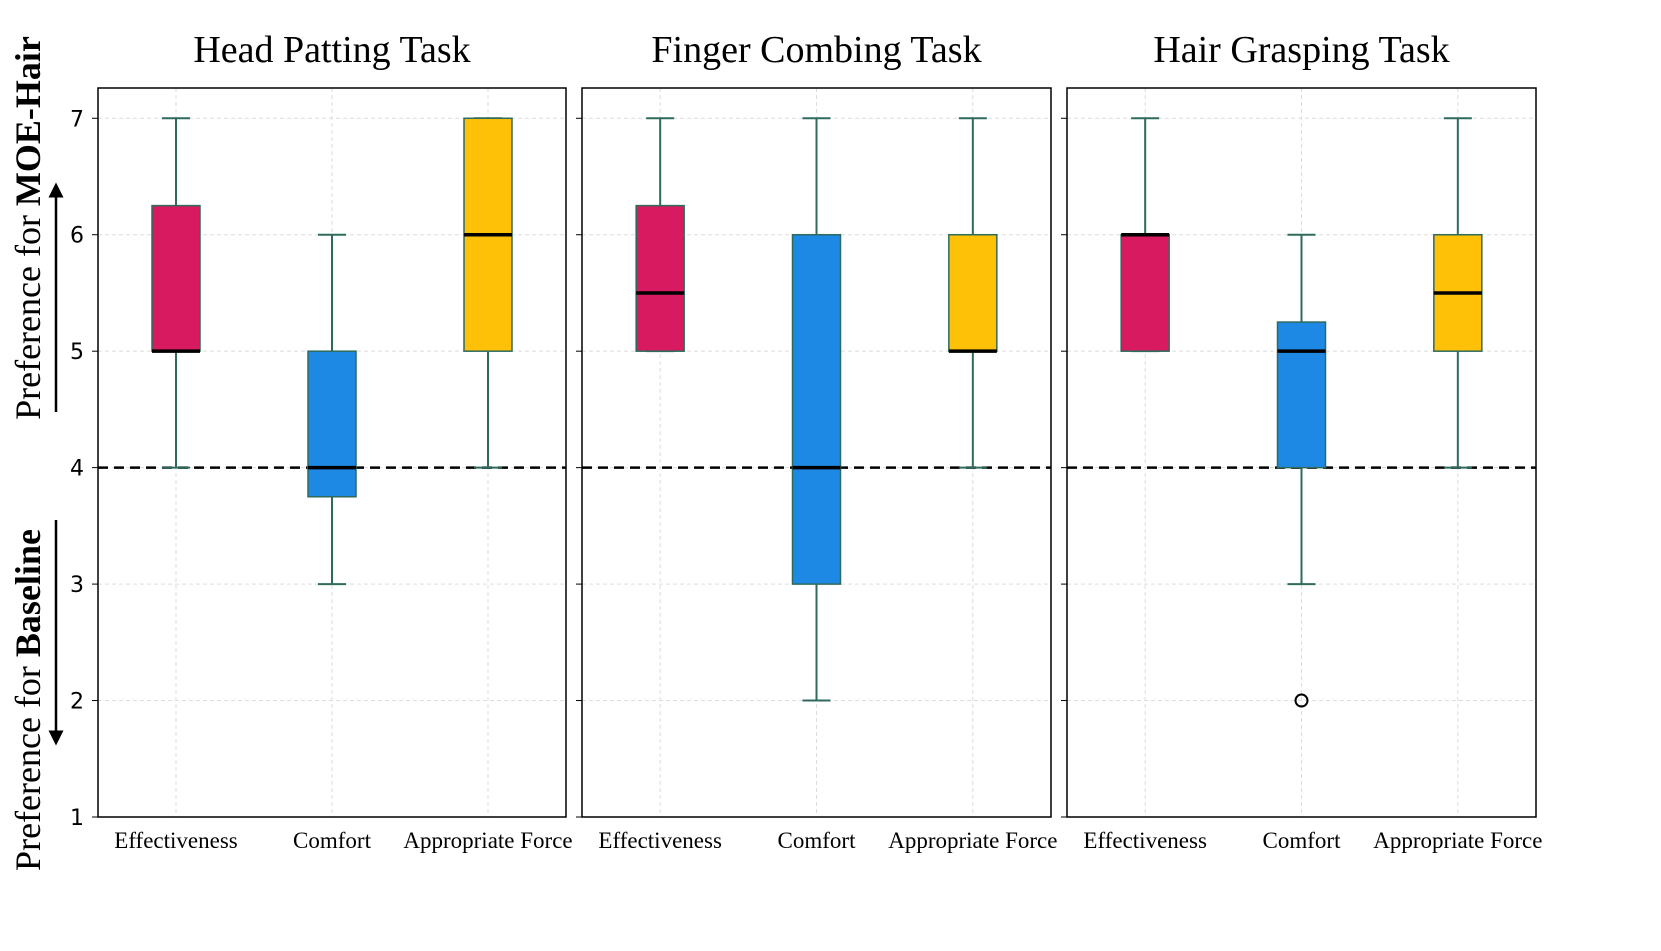 The image size is (1661, 951). Describe the element at coordinates (1301, 700) in the screenshot. I see `outlier` at that location.